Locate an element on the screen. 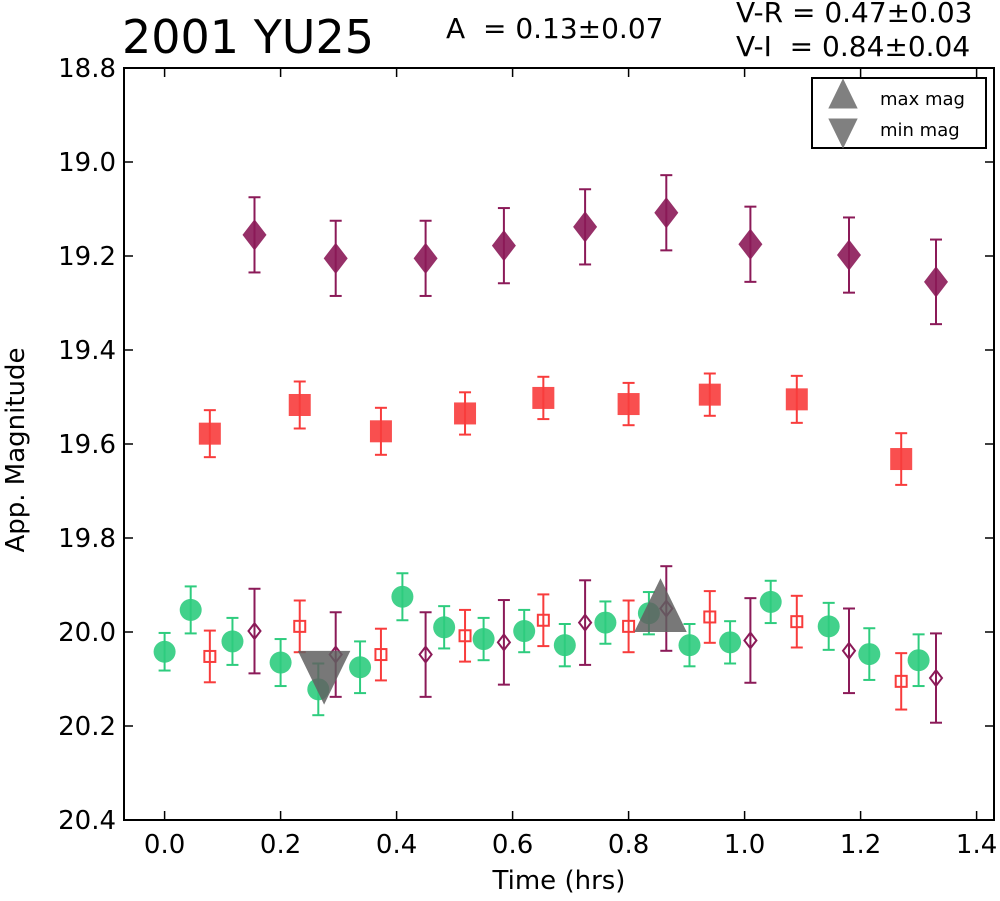 The image size is (1000, 901). x-tick-label: 1.4 is located at coordinates (976, 845).